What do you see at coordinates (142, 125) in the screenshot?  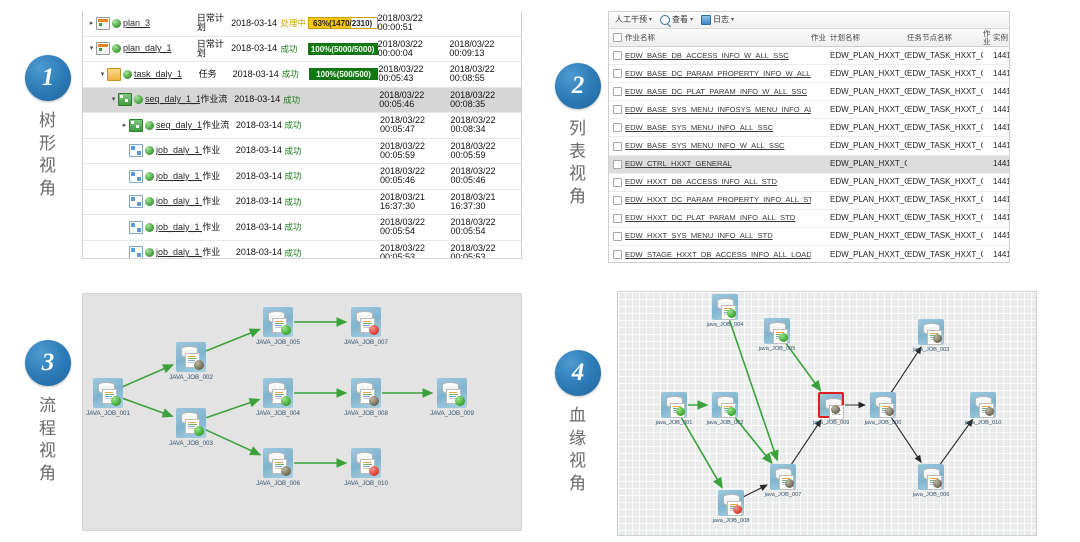 I see `tree-row-name-cell: ▸ seq_daly_1_4` at bounding box center [142, 125].